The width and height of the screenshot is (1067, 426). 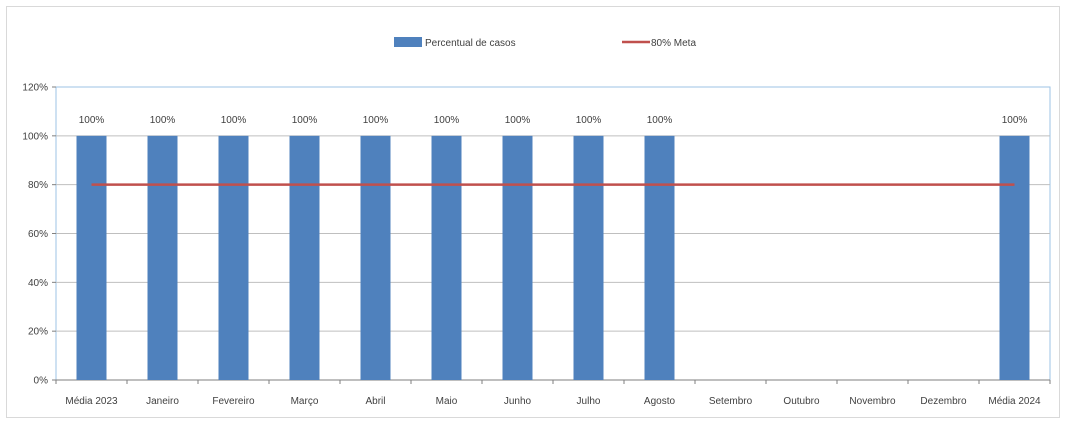 I want to click on x-tick-label: Dezembro, so click(x=943, y=401).